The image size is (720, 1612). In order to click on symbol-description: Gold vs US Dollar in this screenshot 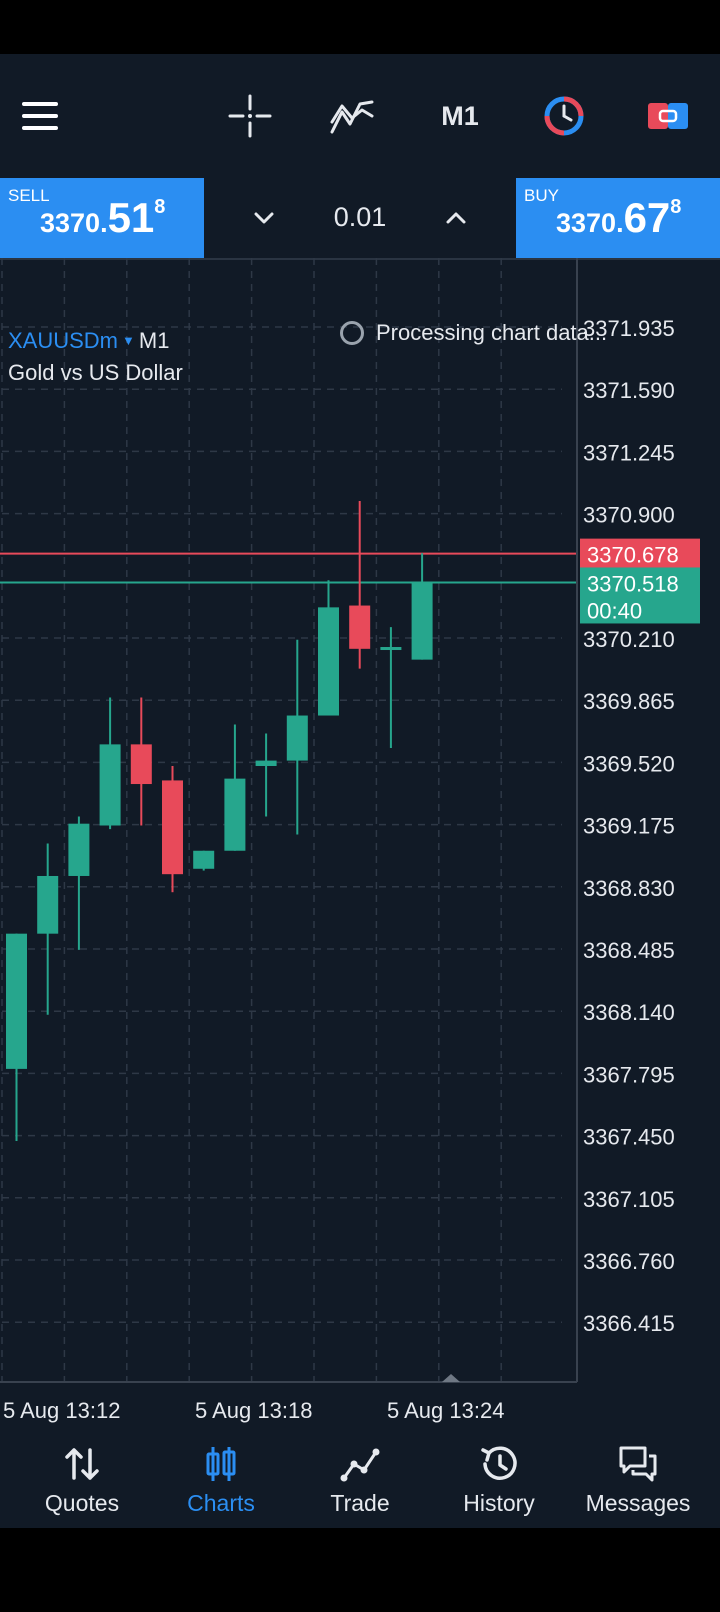, I will do `click(95, 372)`.